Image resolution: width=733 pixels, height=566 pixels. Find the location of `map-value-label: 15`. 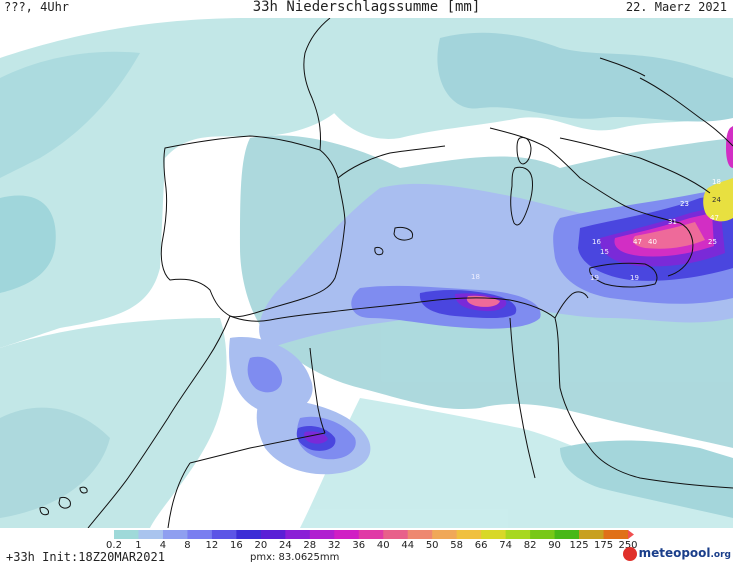

map-value-label: 15 is located at coordinates (604, 252).